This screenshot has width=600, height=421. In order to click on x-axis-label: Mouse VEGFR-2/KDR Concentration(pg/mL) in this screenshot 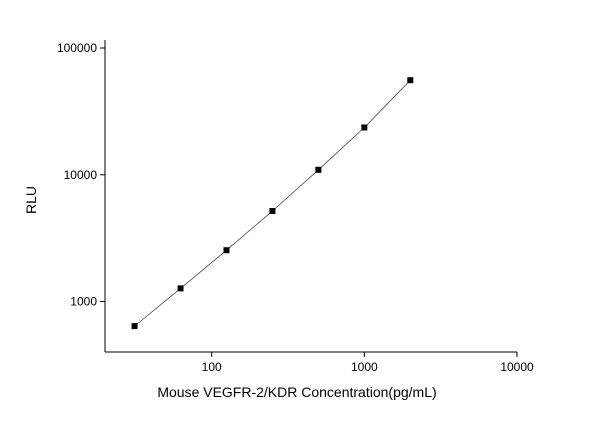, I will do `click(296, 392)`.